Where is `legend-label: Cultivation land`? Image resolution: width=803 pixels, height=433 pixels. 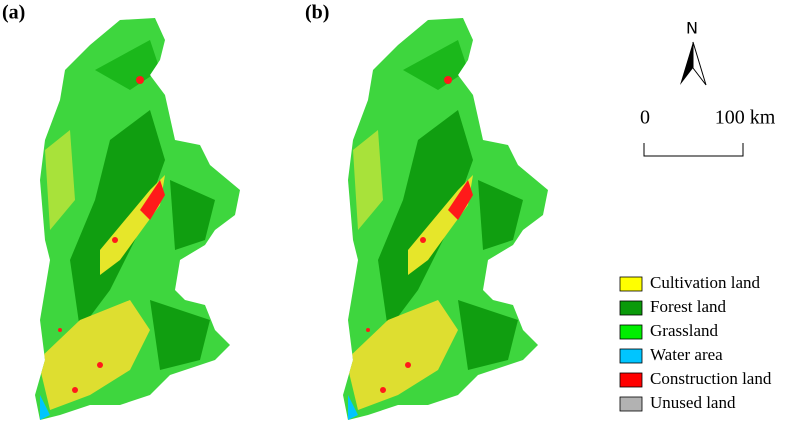
legend-label: Cultivation land is located at coordinates (705, 282).